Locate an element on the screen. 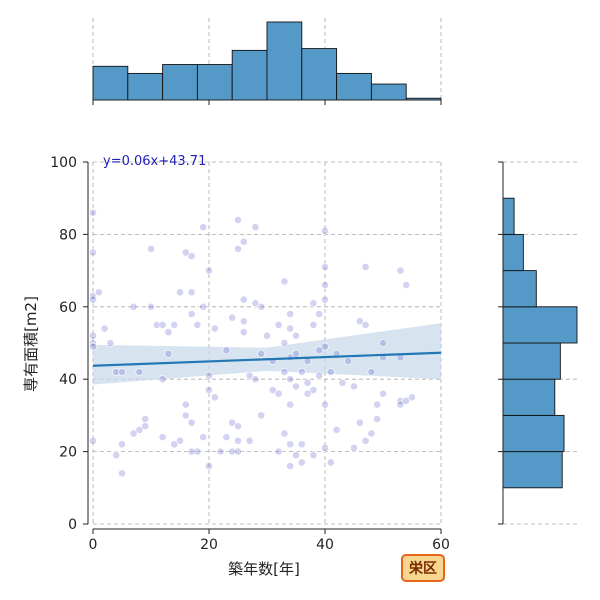 Image resolution: width=600 pixels, height=600 pixels. top-marginal-histogram is located at coordinates (267, 61).